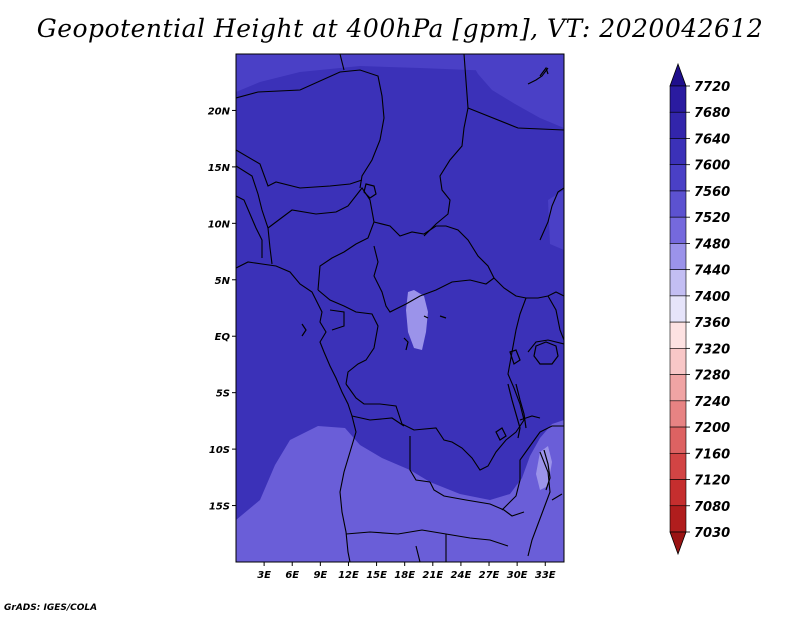  I want to click on border-nigeria, so click(321, 239).